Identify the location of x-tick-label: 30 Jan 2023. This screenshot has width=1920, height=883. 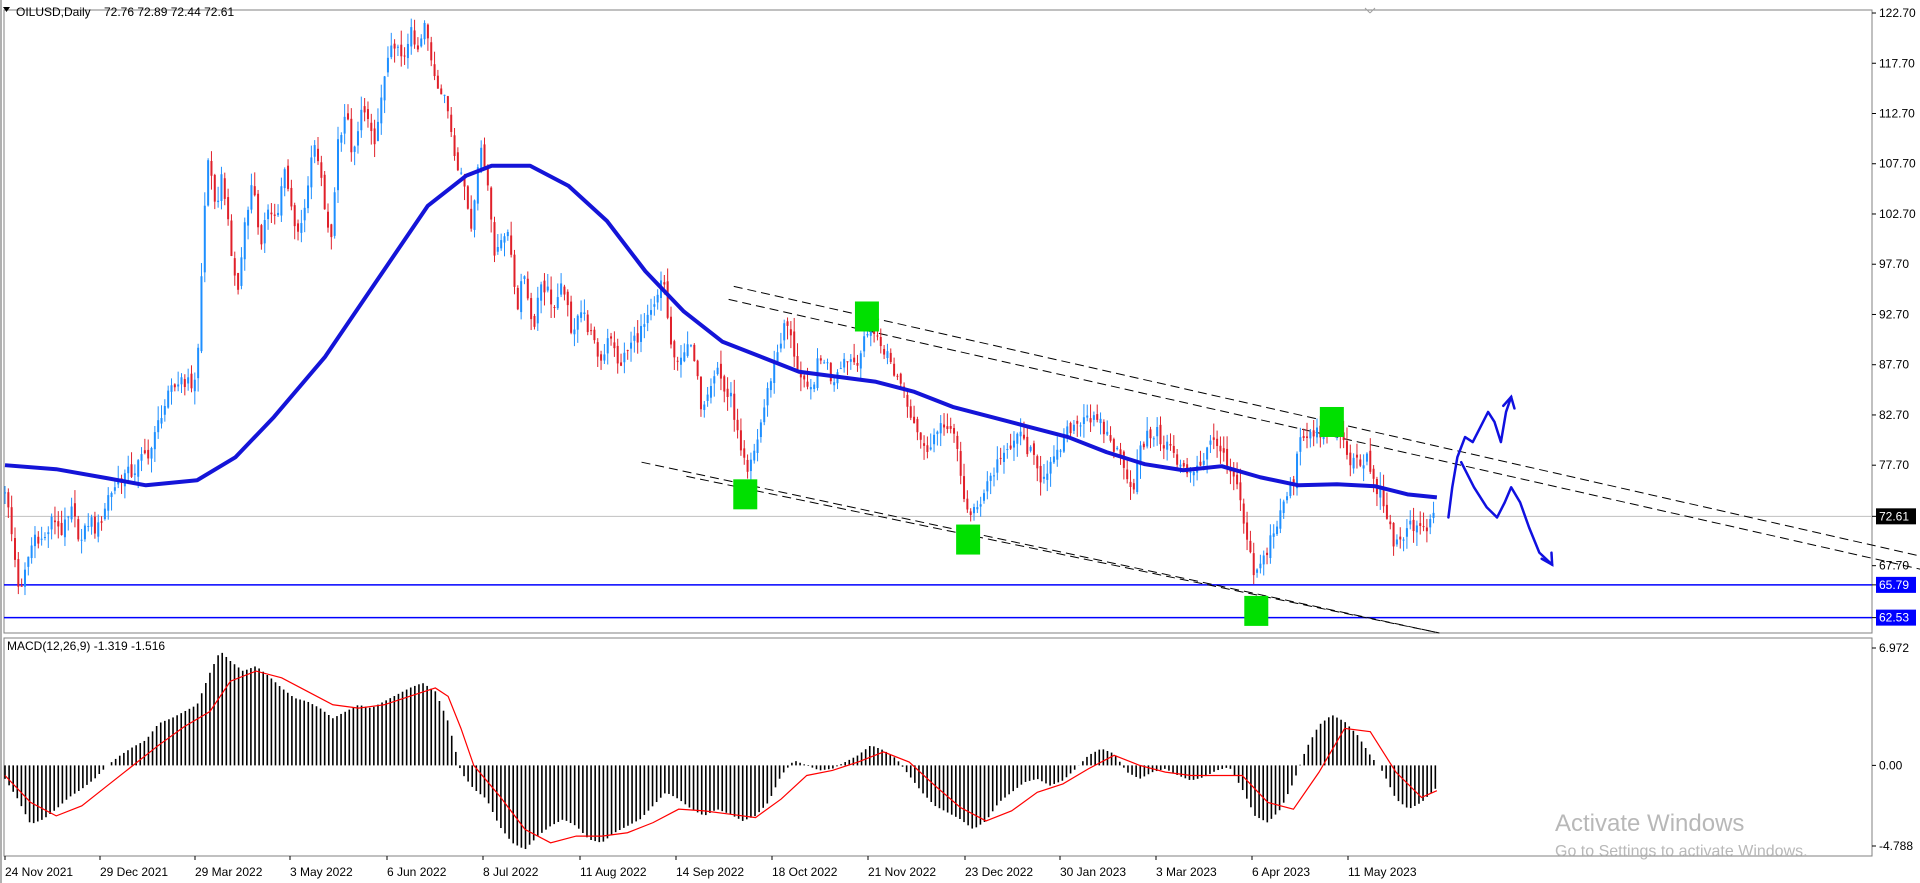
(1093, 872).